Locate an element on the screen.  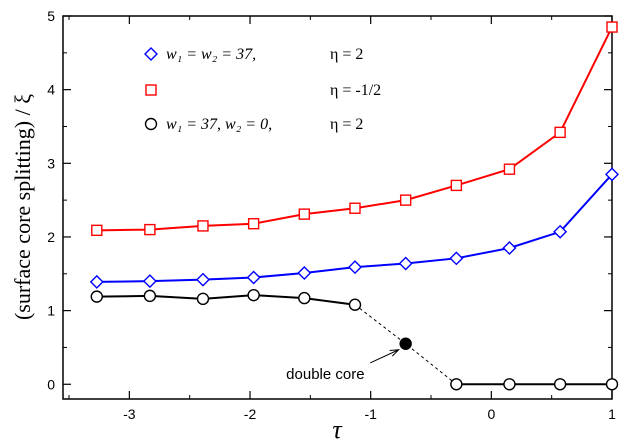
legend-marker-circle is located at coordinates (151, 124).